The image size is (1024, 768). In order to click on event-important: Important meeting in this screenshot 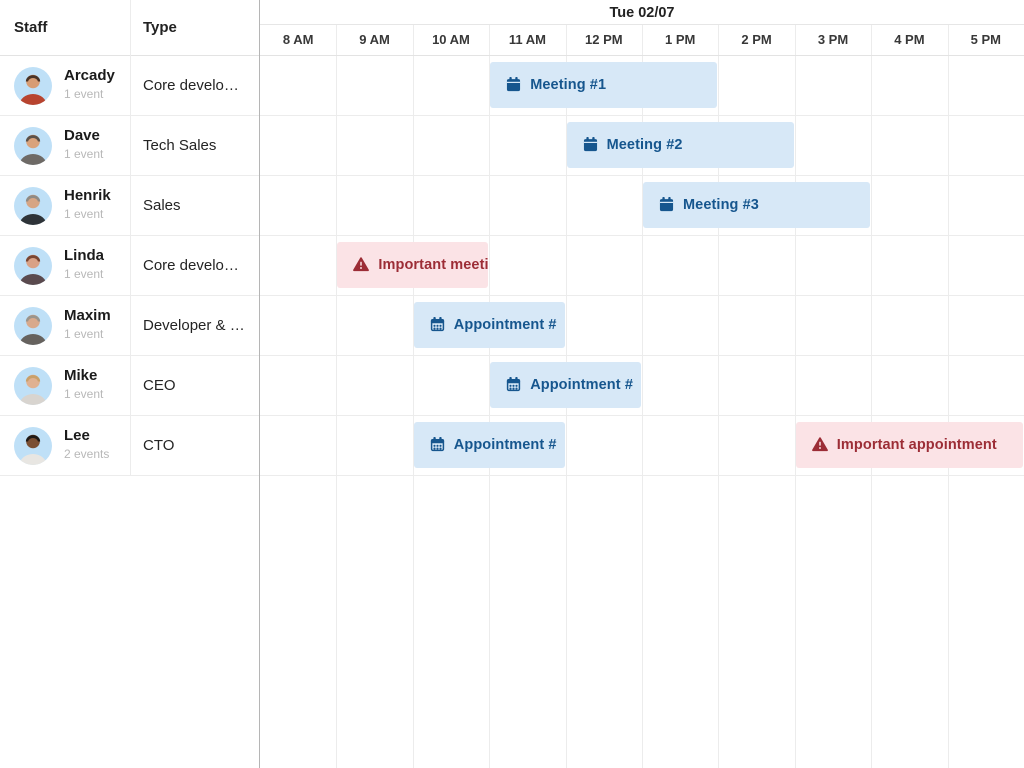, I will do `click(413, 264)`.